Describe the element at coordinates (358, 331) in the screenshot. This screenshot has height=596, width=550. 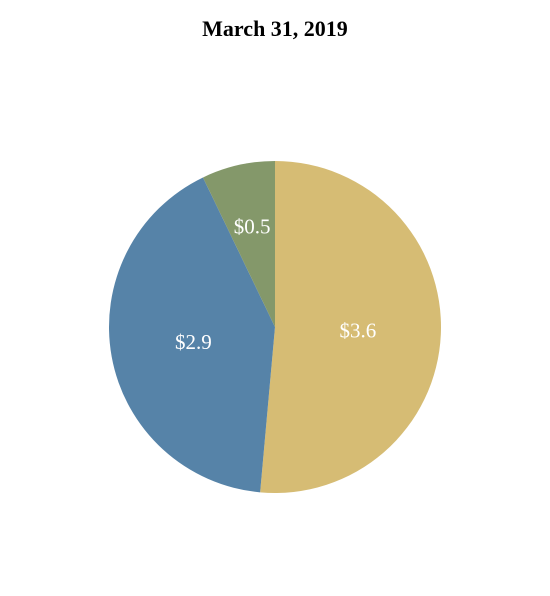
I see `pie-slice-label-0: $3.6` at that location.